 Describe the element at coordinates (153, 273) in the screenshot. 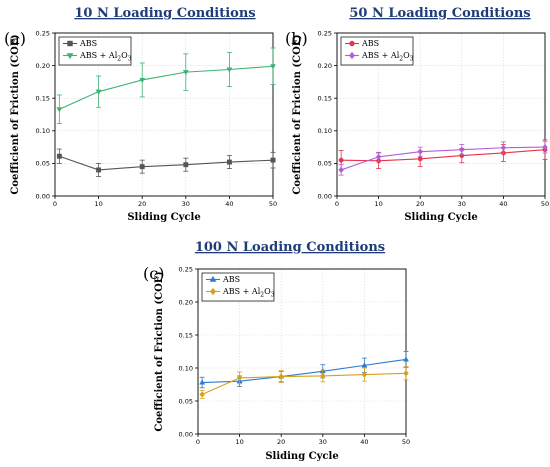

I see `panel-label: (c)` at that location.